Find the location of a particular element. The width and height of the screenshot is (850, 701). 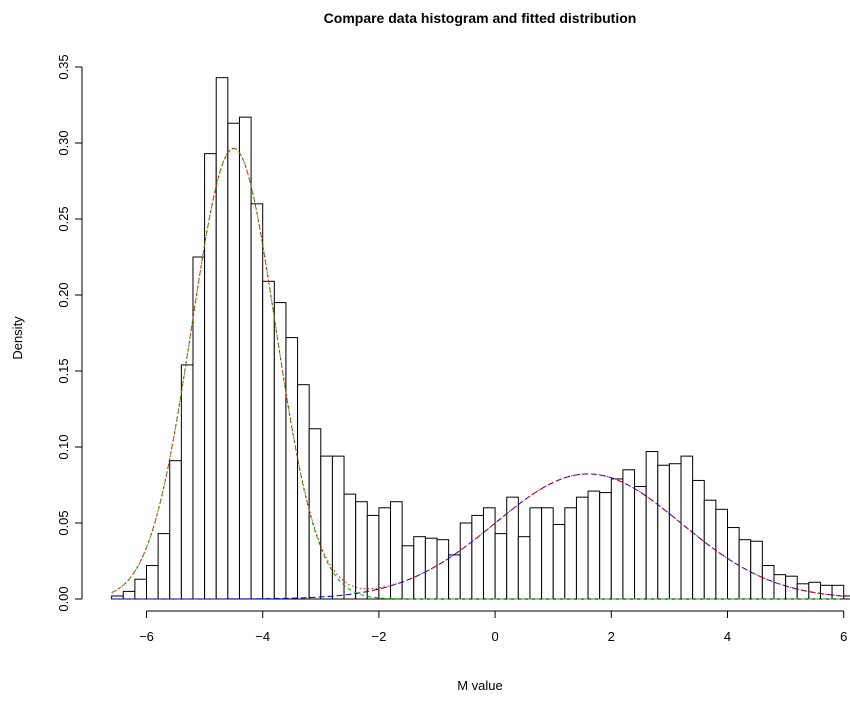

y-tick-label: 0.00 is located at coordinates (63, 598).